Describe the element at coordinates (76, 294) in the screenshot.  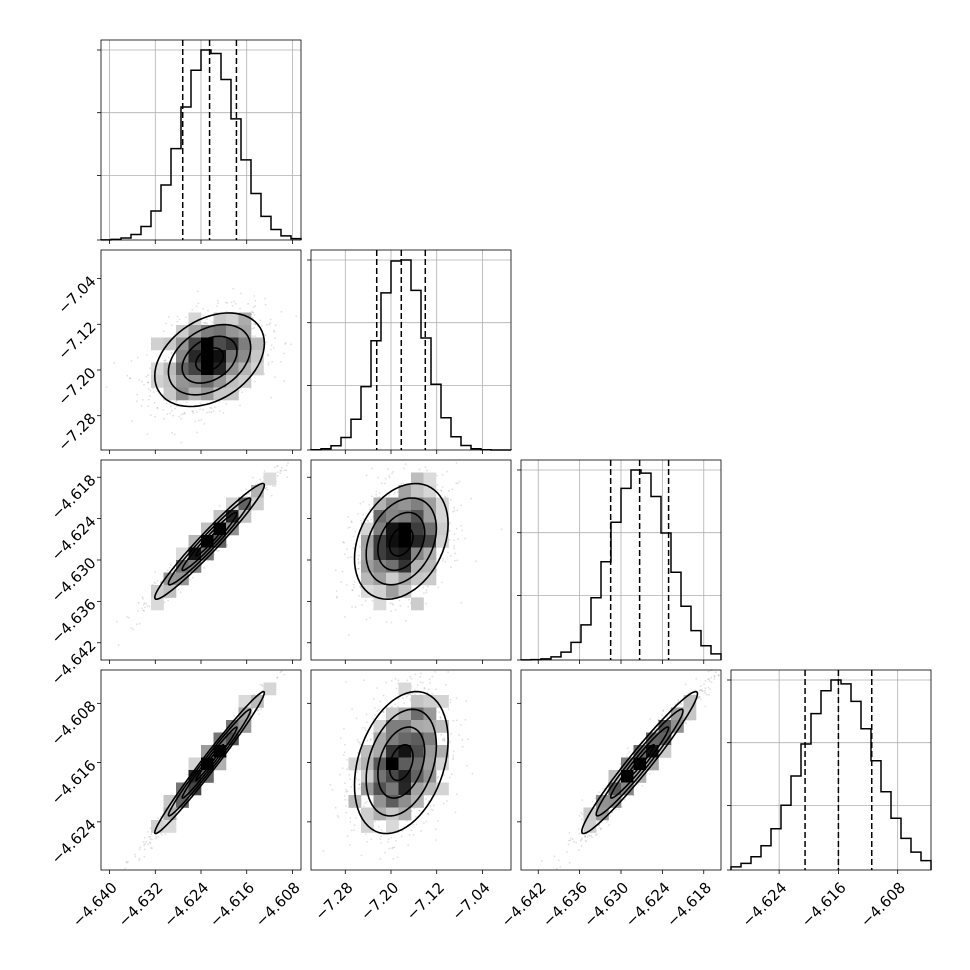
I see `y-tick-label: −7.04` at that location.